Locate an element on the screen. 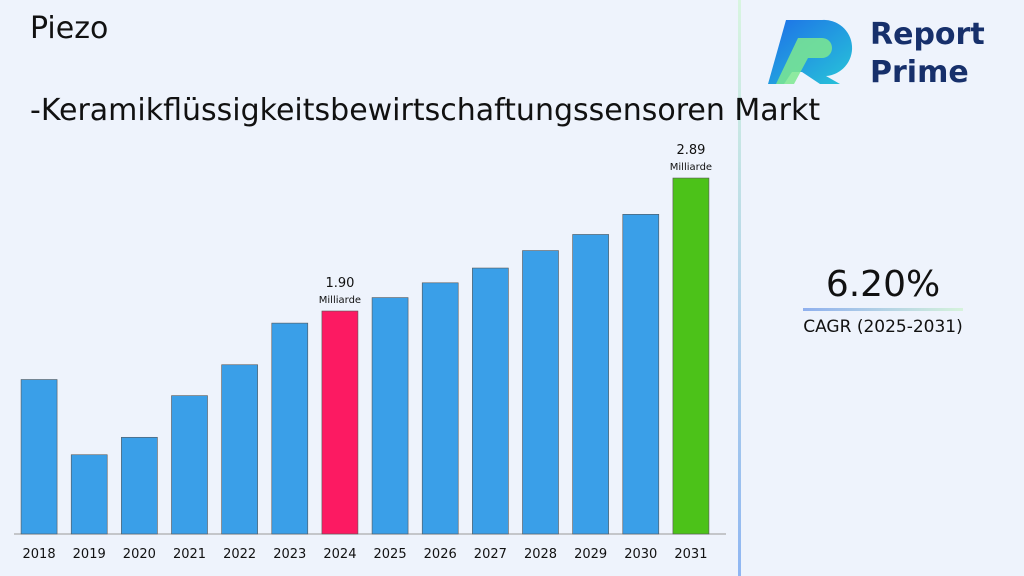 The height and width of the screenshot is (576, 1024). x-tick-label: 2019 is located at coordinates (89, 554).